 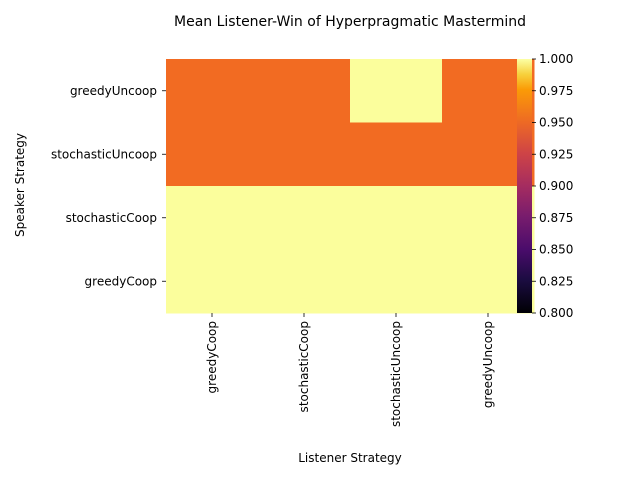 I want to click on y-tick-label: greedyCoop, so click(x=121, y=281).